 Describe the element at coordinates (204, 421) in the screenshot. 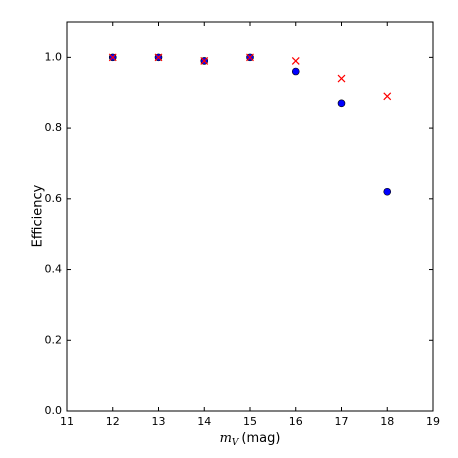

I see `x-tick-label: 14` at that location.